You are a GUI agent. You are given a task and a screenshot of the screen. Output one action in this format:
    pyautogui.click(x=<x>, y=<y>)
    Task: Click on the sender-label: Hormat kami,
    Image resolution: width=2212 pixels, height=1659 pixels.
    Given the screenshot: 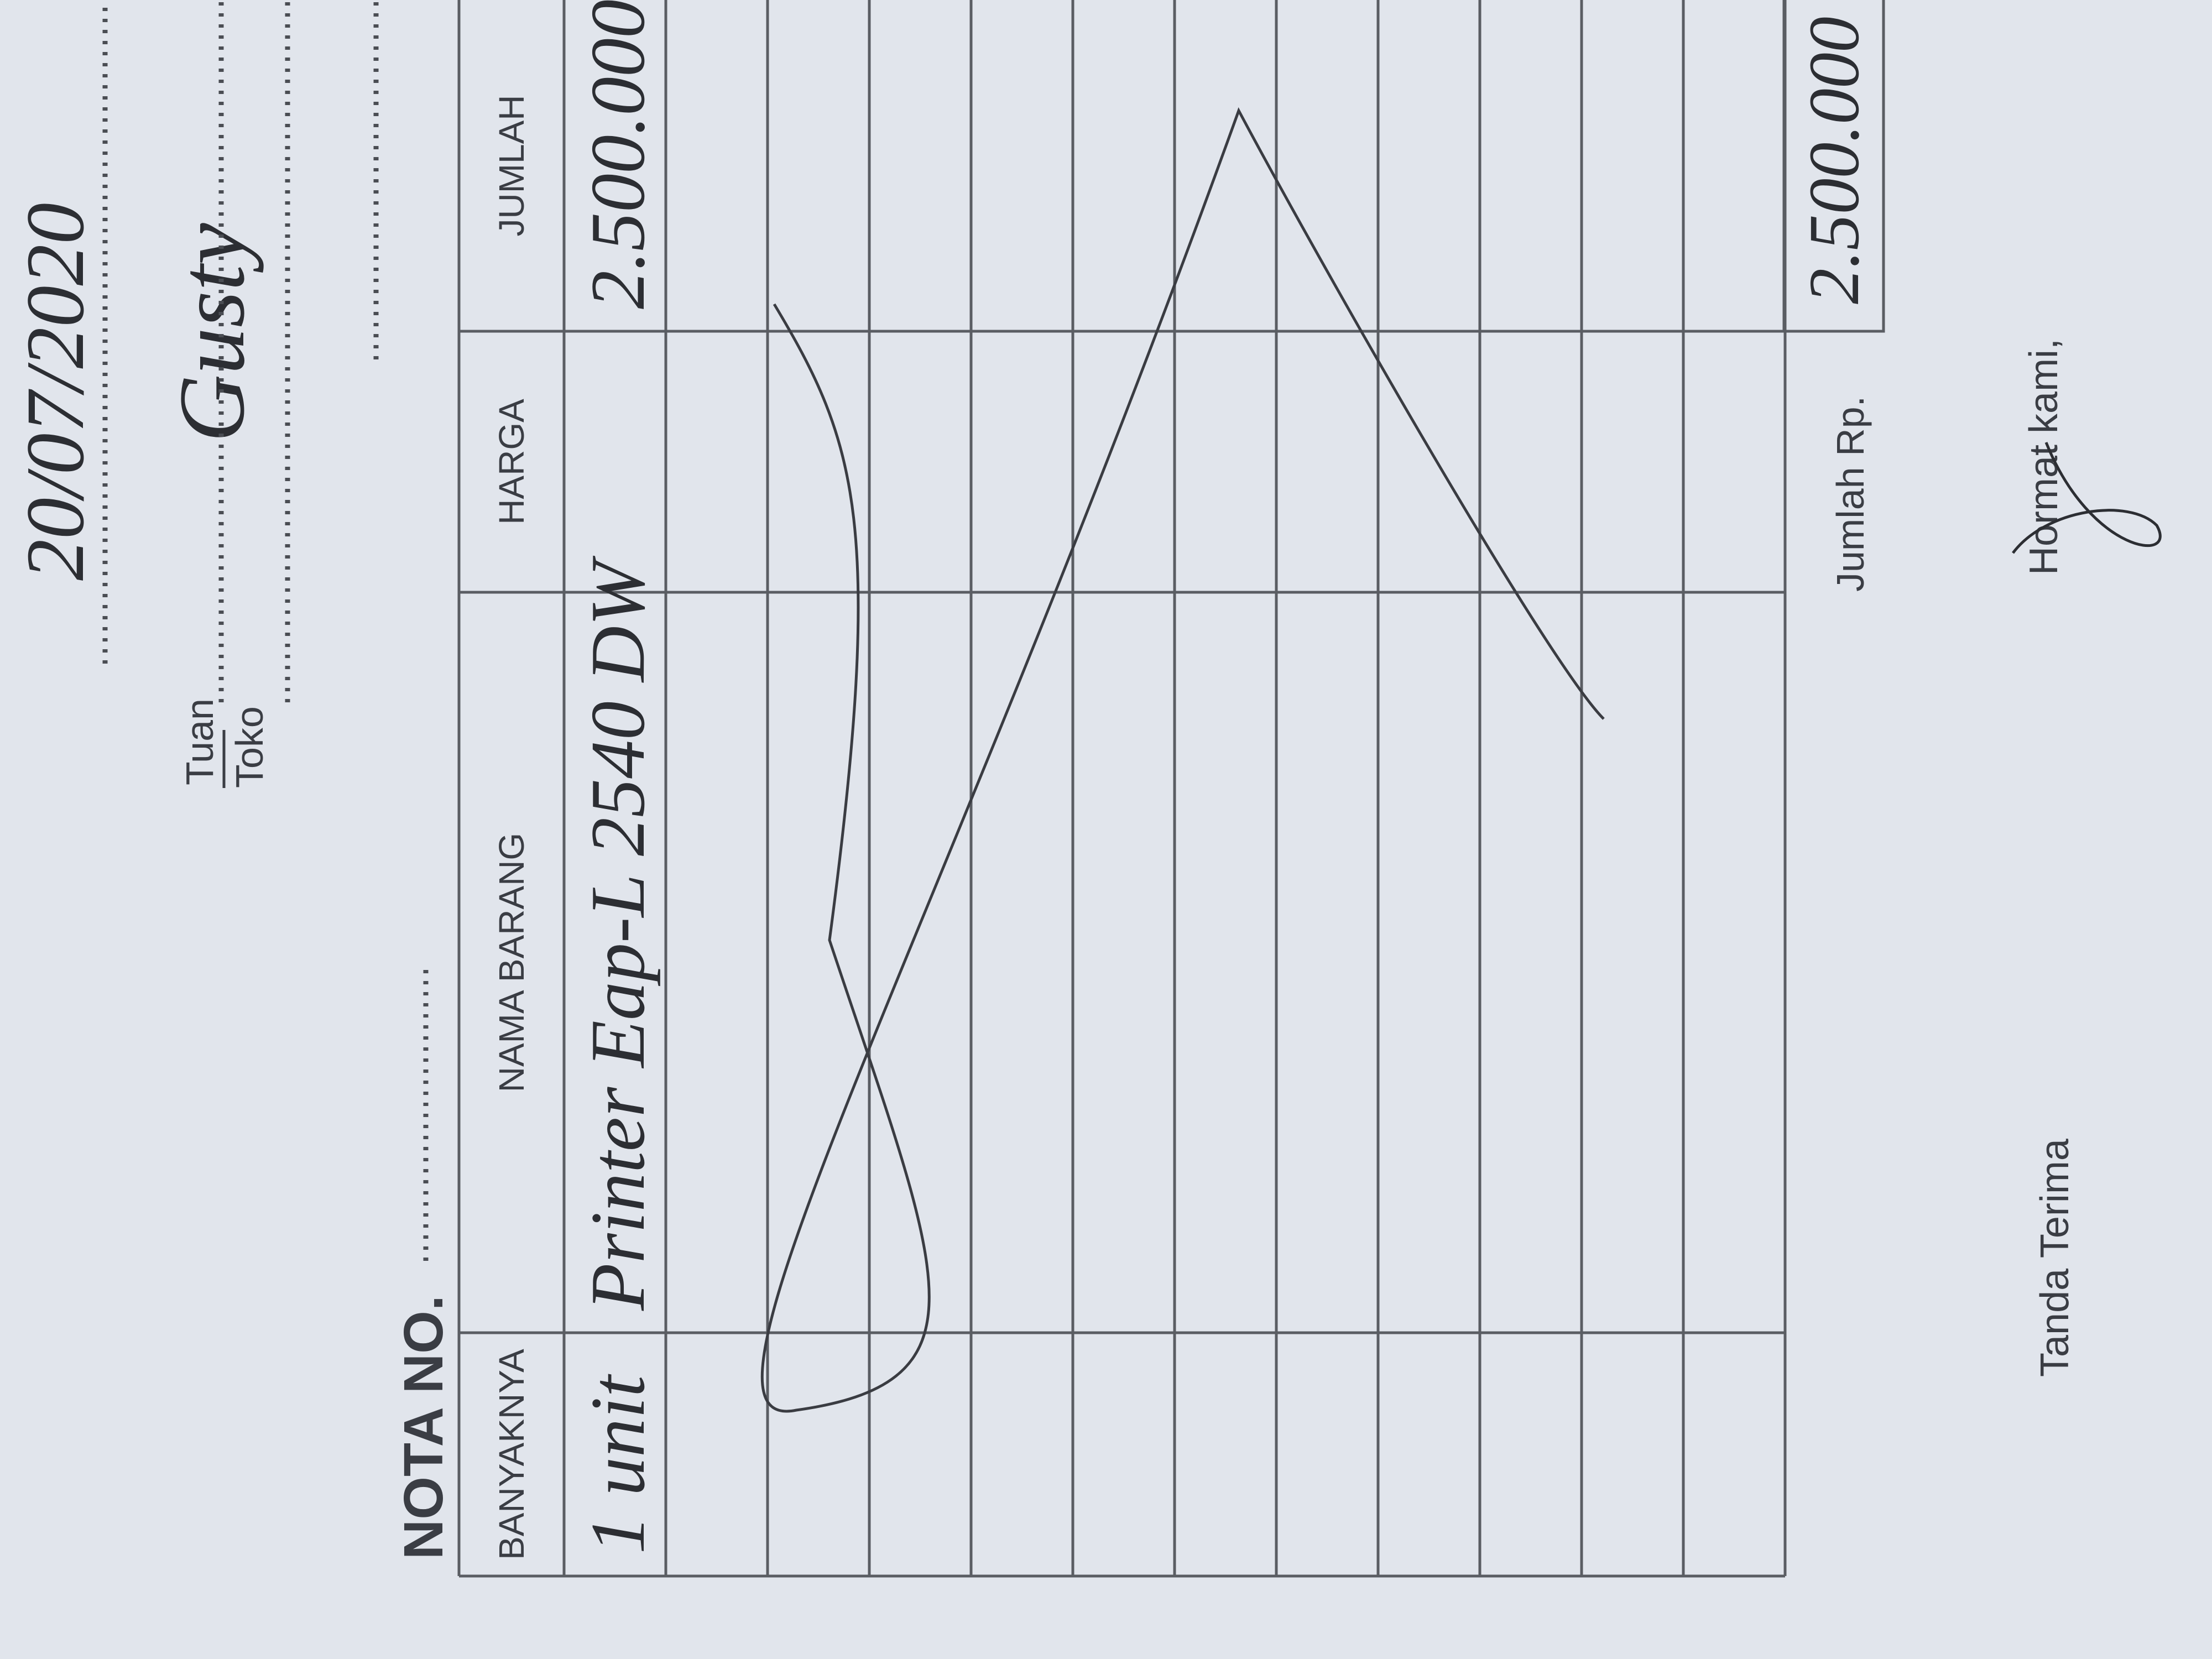 What is the action you would take?
    pyautogui.click(x=2044, y=457)
    